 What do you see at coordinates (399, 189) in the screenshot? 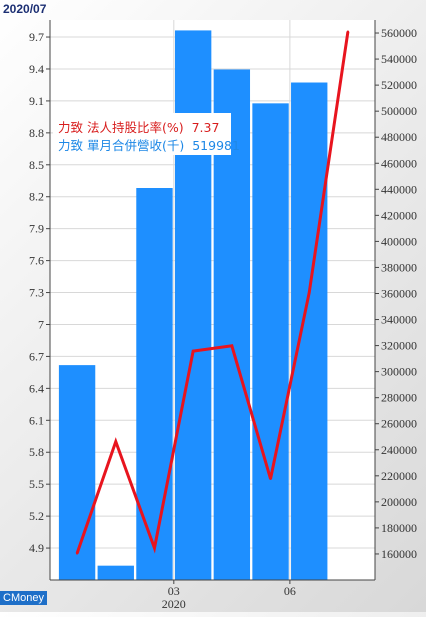
I see `right-tick-label: 440000` at bounding box center [399, 189].